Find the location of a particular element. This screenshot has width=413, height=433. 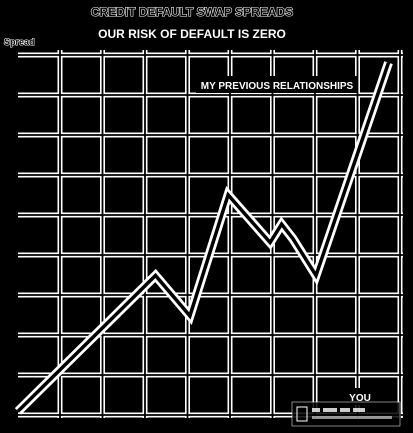

annotation-relationships: MY PREVIOUS RELATIONSHIPS is located at coordinates (277, 86).